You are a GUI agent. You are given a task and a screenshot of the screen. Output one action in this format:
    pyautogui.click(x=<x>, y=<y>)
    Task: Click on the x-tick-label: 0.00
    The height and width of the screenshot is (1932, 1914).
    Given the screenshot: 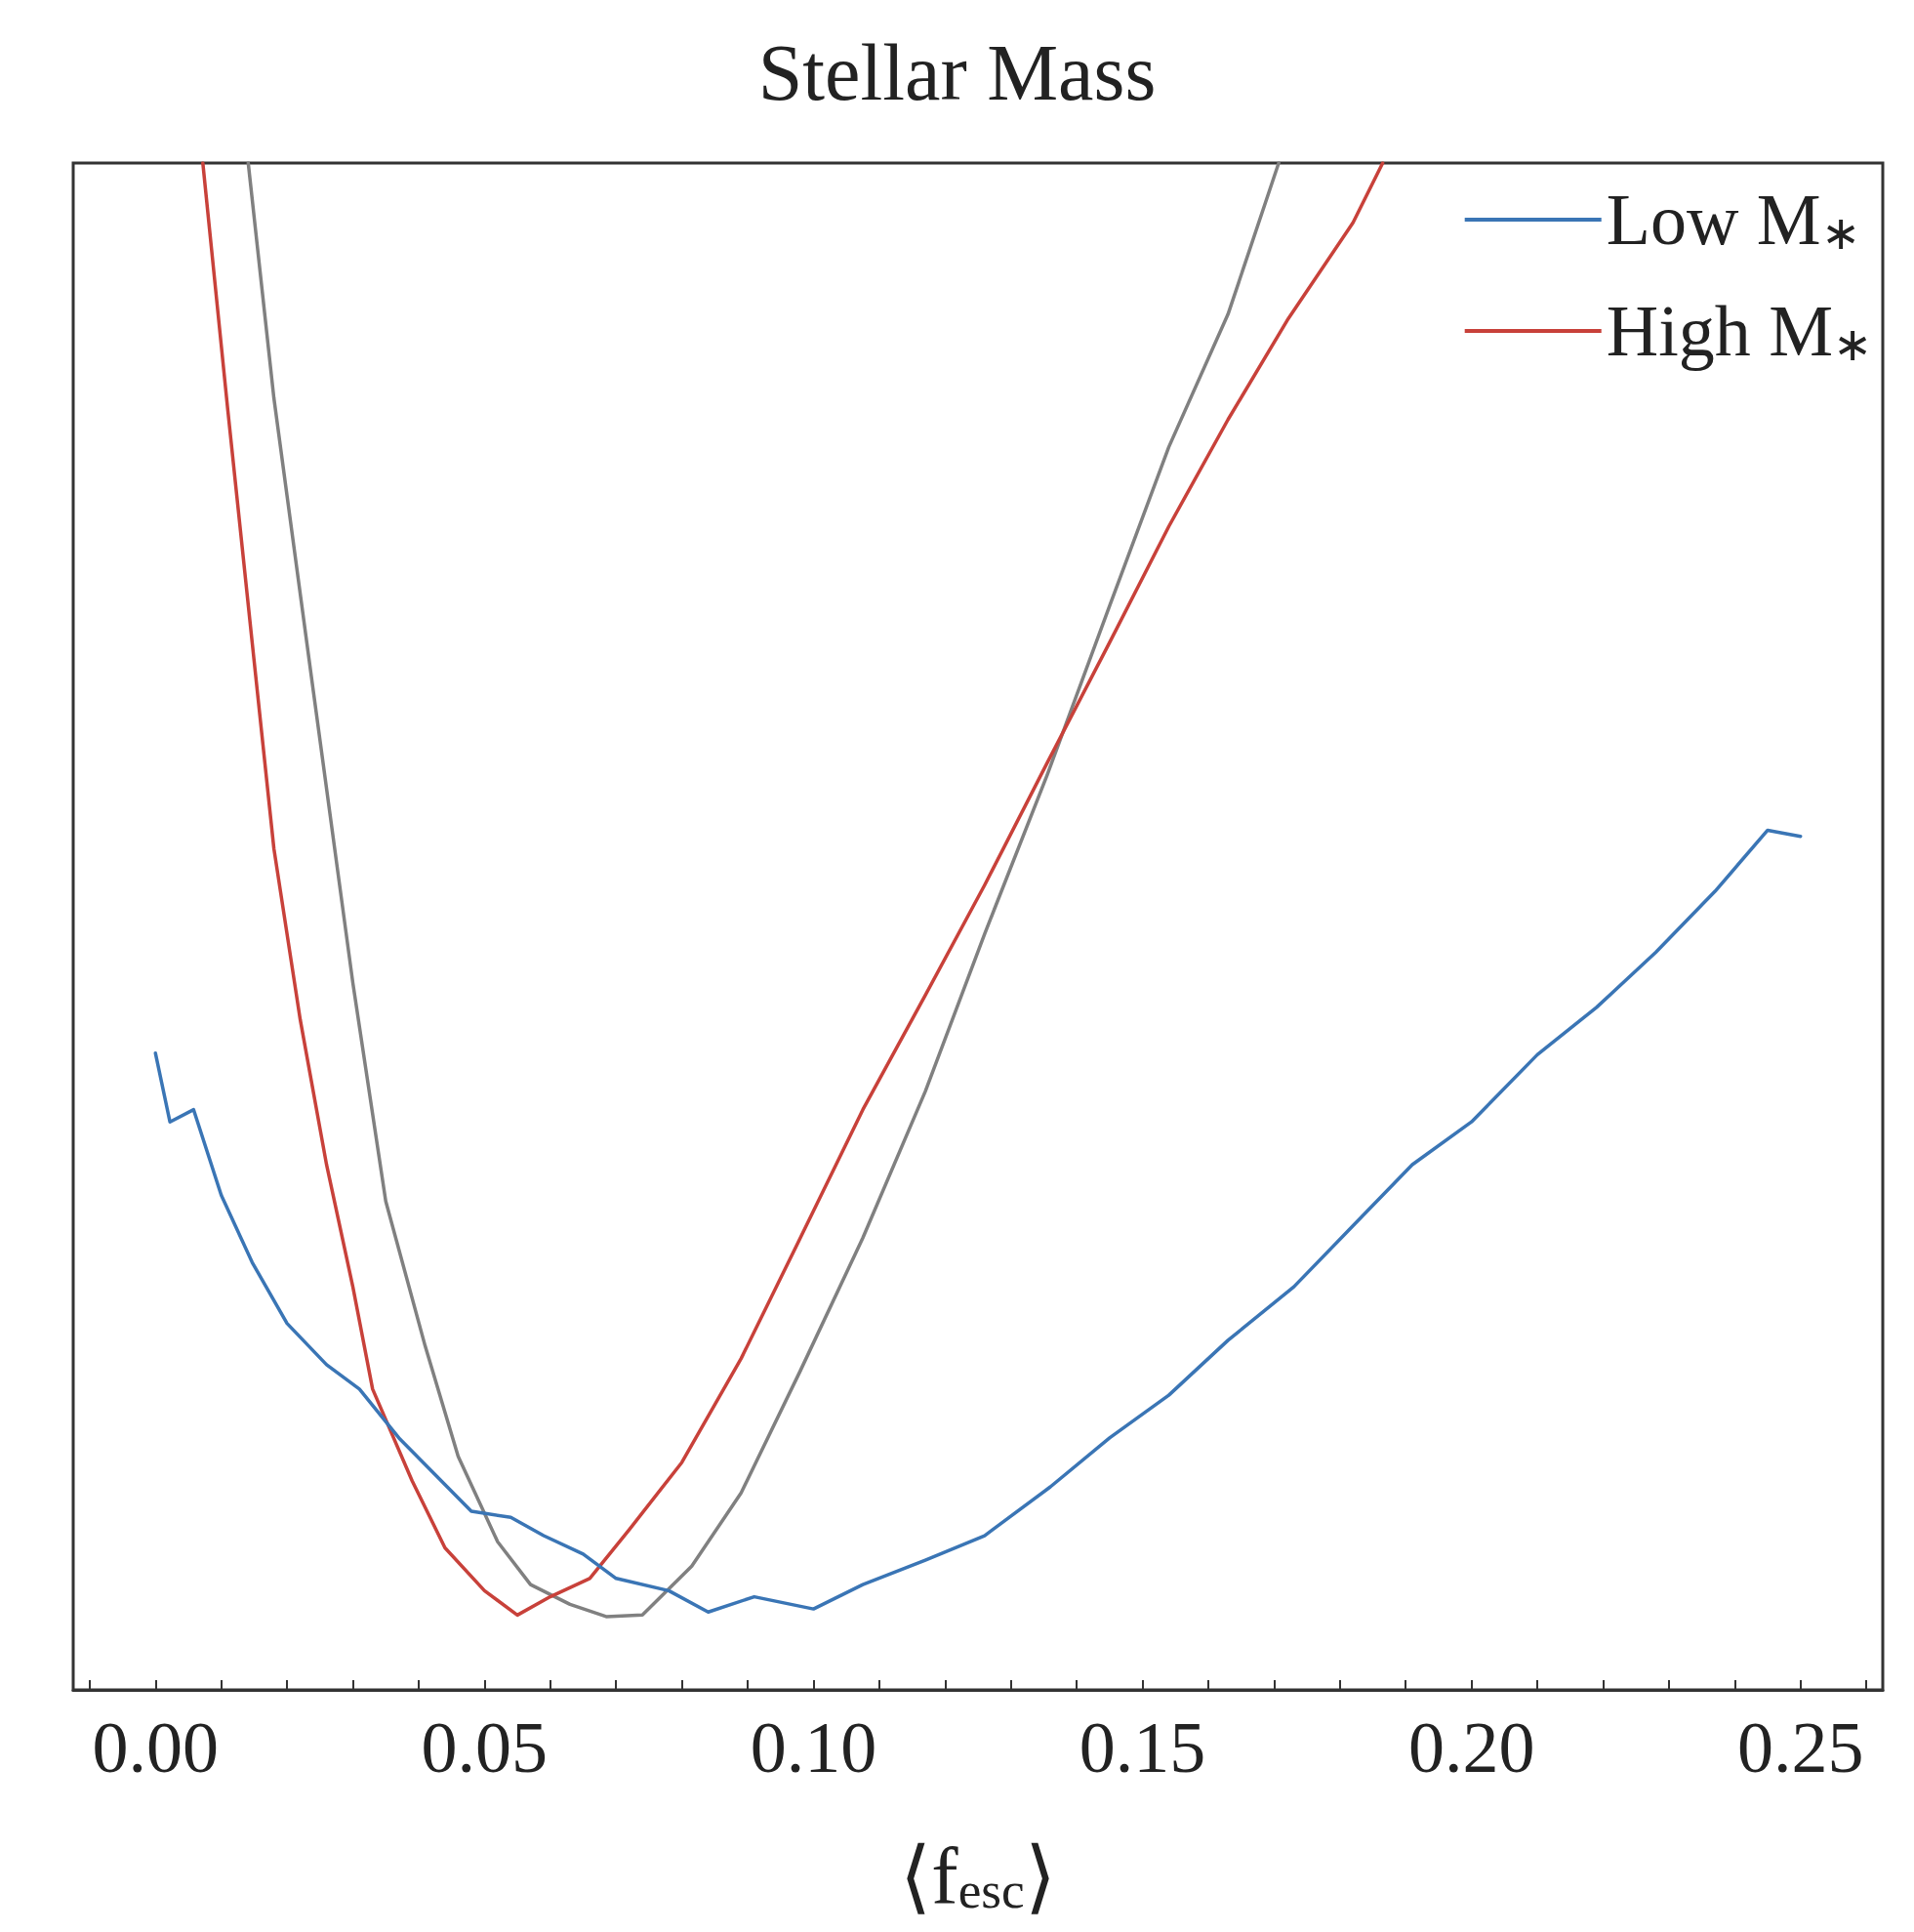 What is the action you would take?
    pyautogui.click(x=156, y=1747)
    